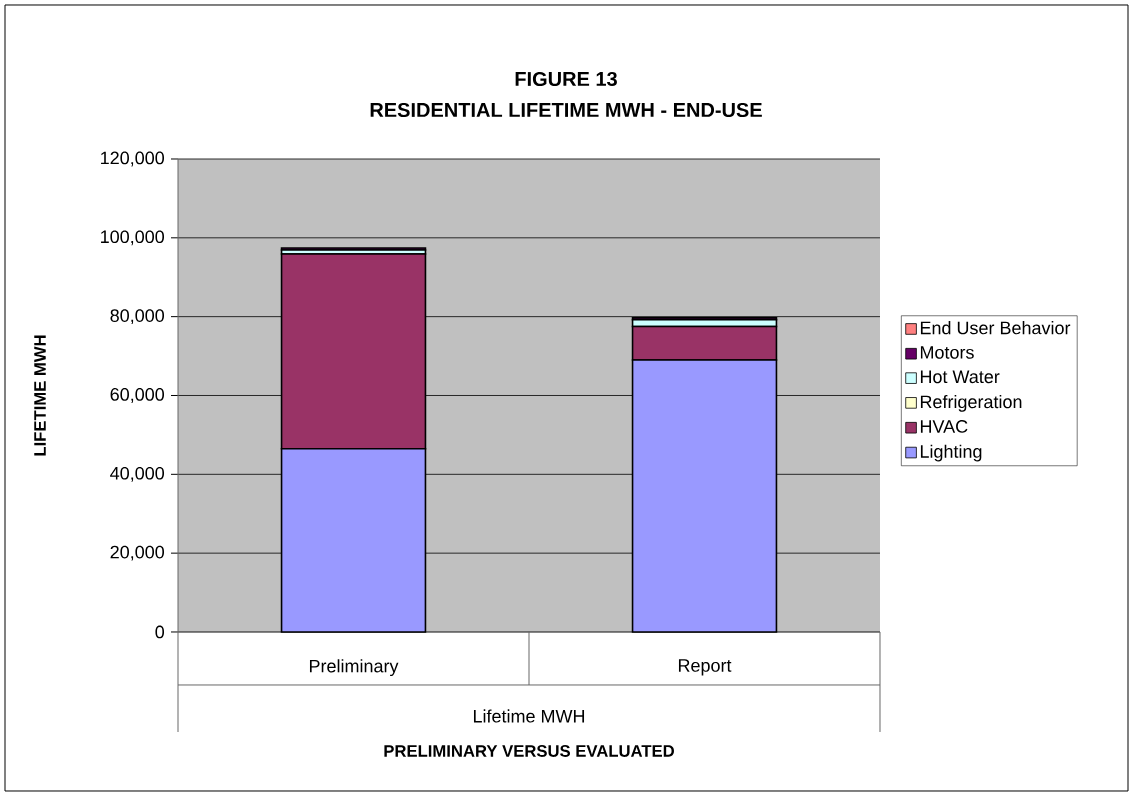 Image resolution: width=1133 pixels, height=796 pixels. What do you see at coordinates (971, 403) in the screenshot?
I see `legend-label: Refrigeration` at bounding box center [971, 403].